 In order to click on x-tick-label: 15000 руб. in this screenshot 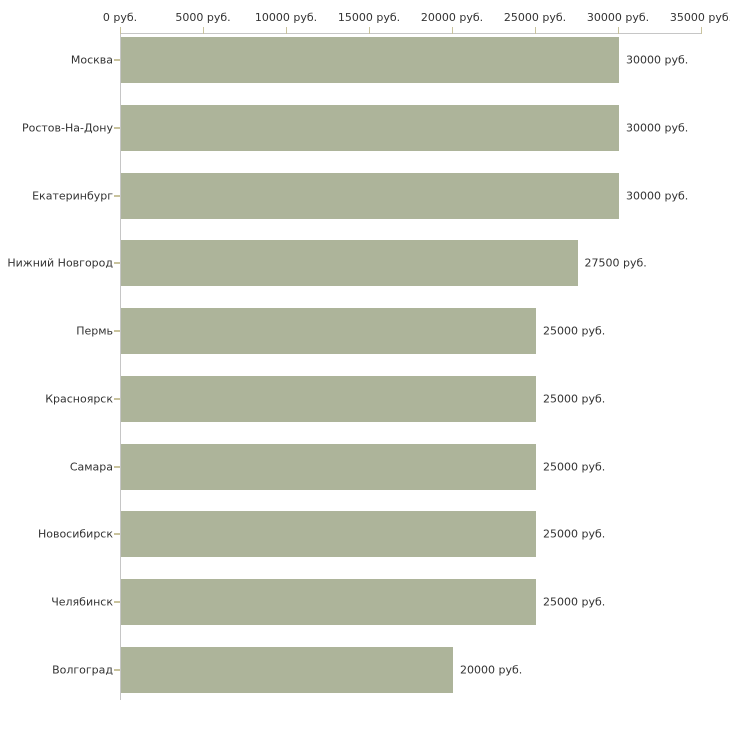, I will do `click(369, 17)`.